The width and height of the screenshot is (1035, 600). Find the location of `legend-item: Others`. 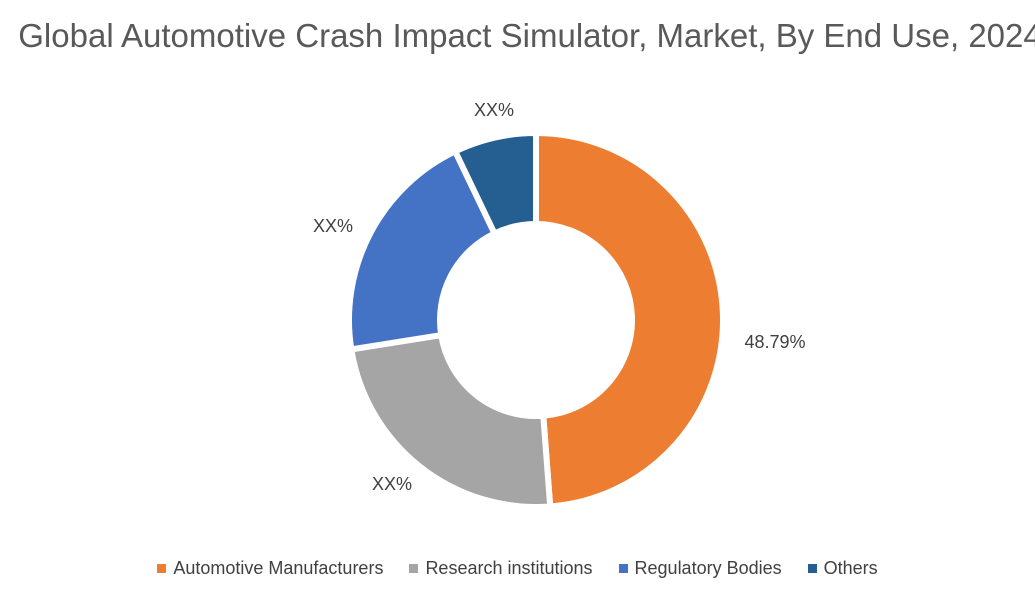

legend-item: Others is located at coordinates (842, 568).